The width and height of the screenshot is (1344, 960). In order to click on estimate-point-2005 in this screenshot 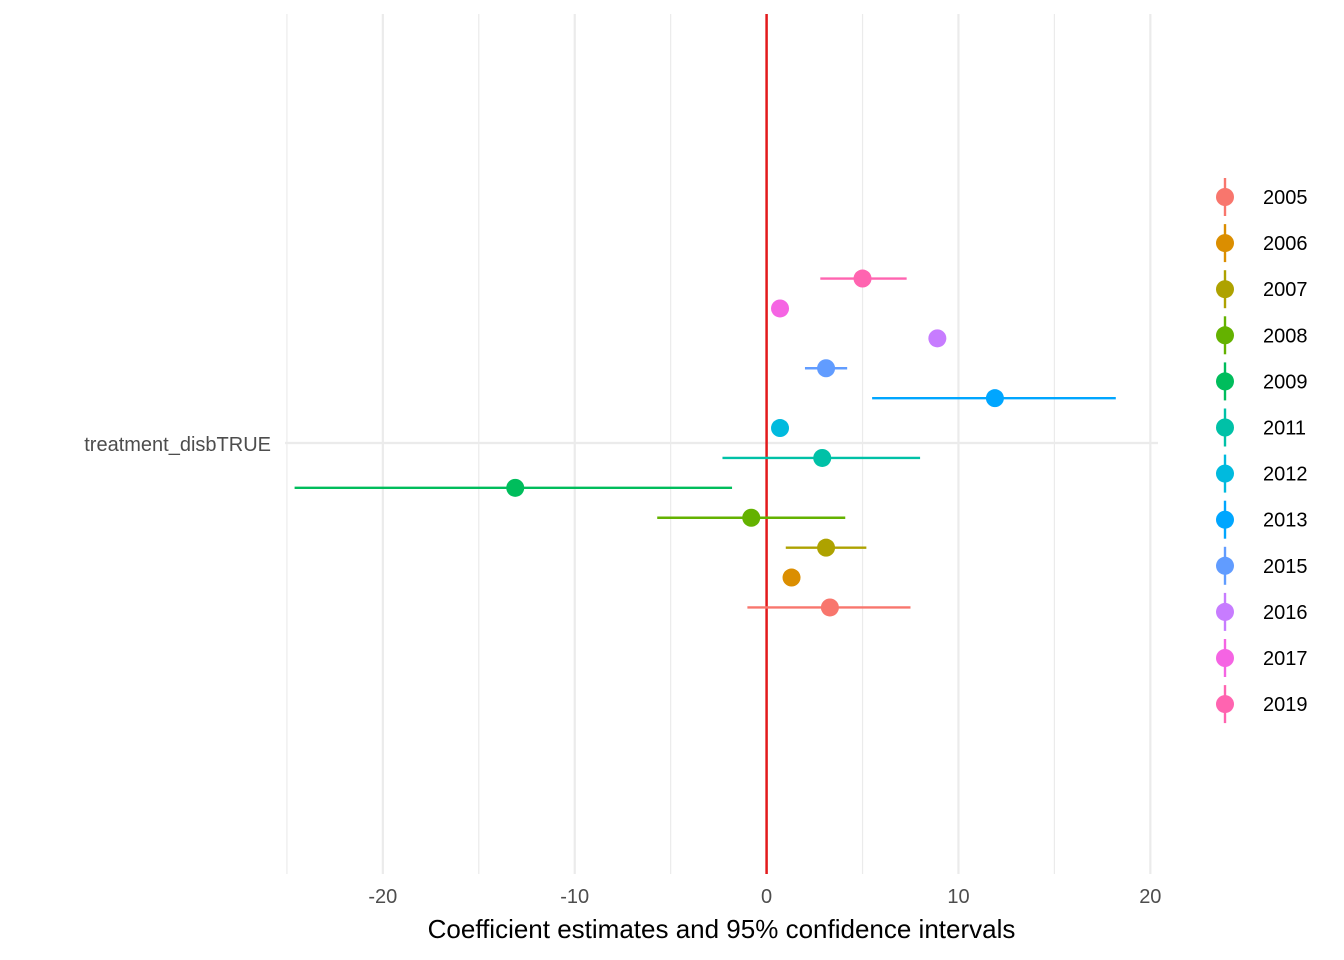, I will do `click(829, 607)`.